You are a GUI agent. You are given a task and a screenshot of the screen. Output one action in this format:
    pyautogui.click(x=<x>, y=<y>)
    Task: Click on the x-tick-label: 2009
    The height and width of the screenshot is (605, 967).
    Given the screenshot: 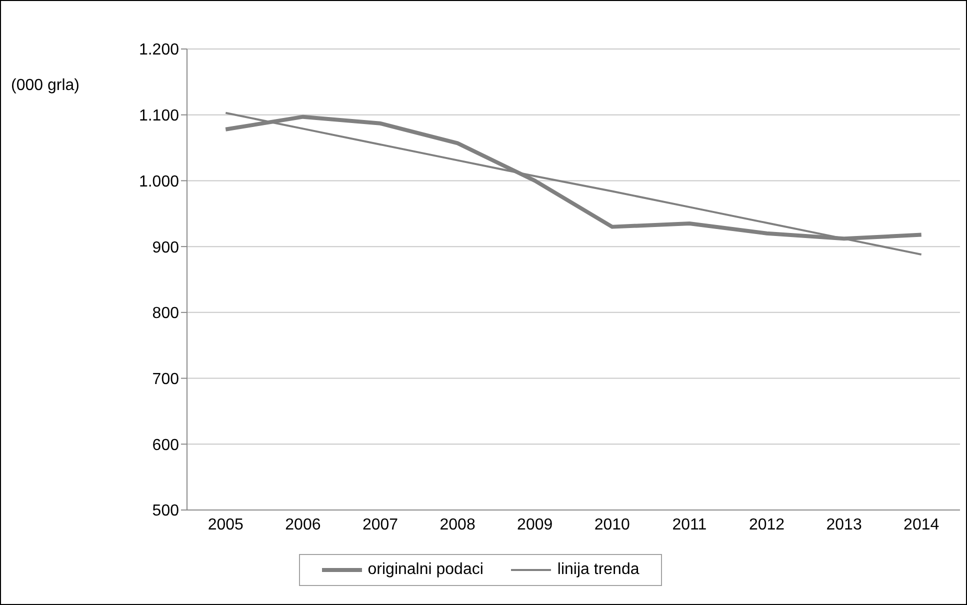 What is the action you would take?
    pyautogui.click(x=535, y=525)
    